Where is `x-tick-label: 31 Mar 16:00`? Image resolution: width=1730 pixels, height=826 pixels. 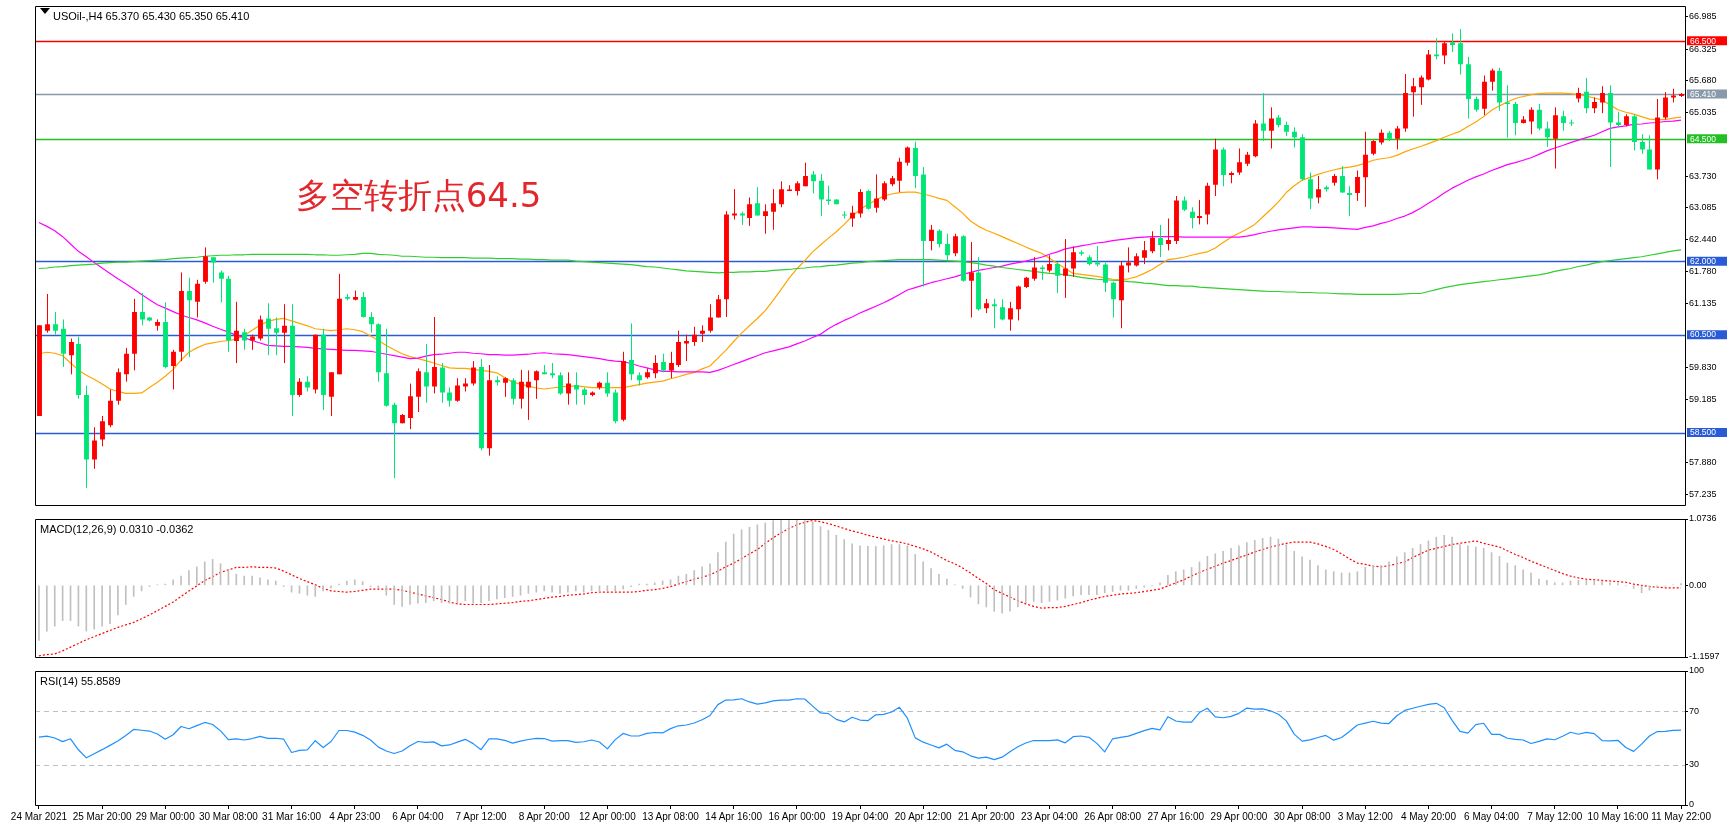
x-tick-label: 31 Mar 16:00 is located at coordinates (292, 816).